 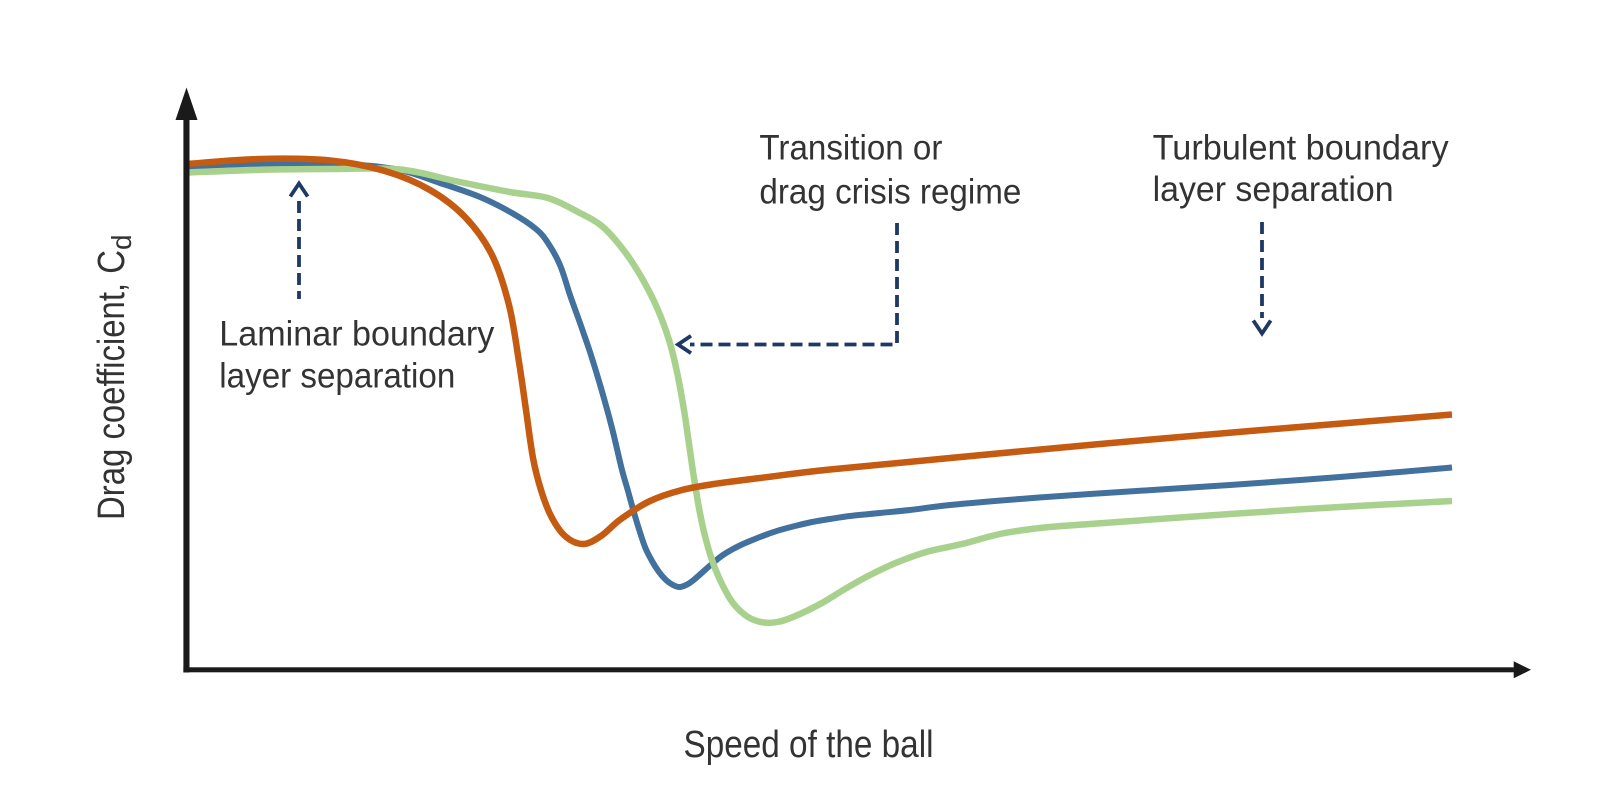 What do you see at coordinates (1301, 147) in the screenshot?
I see `svg-text: Turbulent boundary` at bounding box center [1301, 147].